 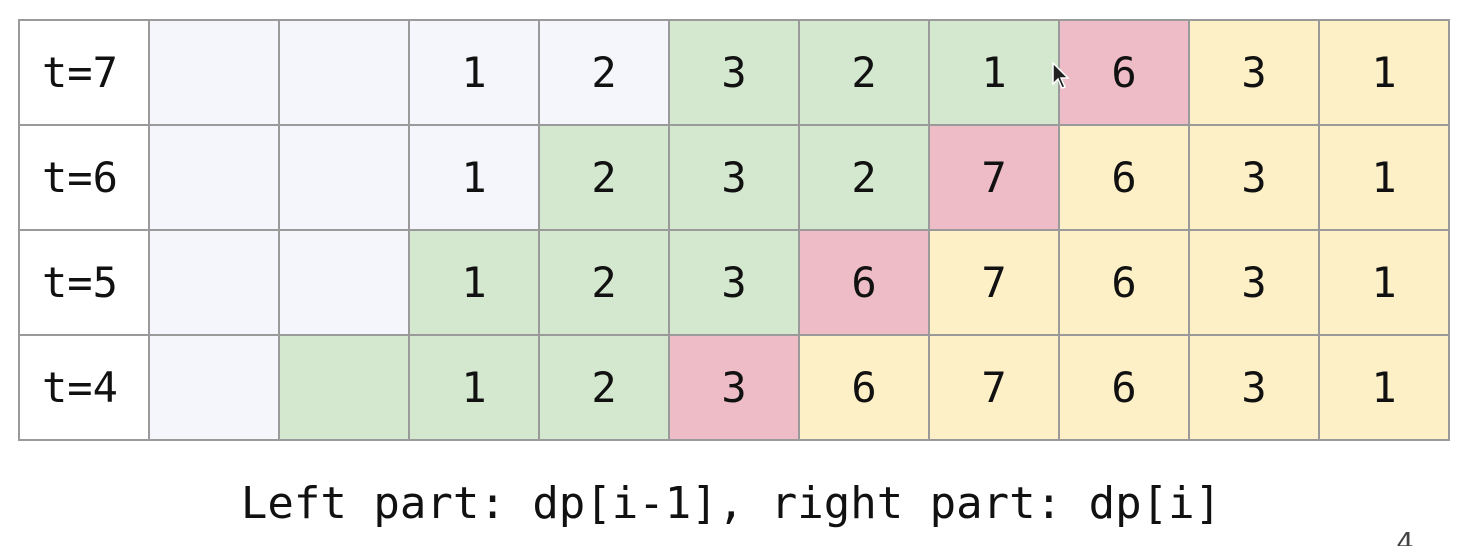 I want to click on mouse-cursor-icon, so click(x=1061, y=75).